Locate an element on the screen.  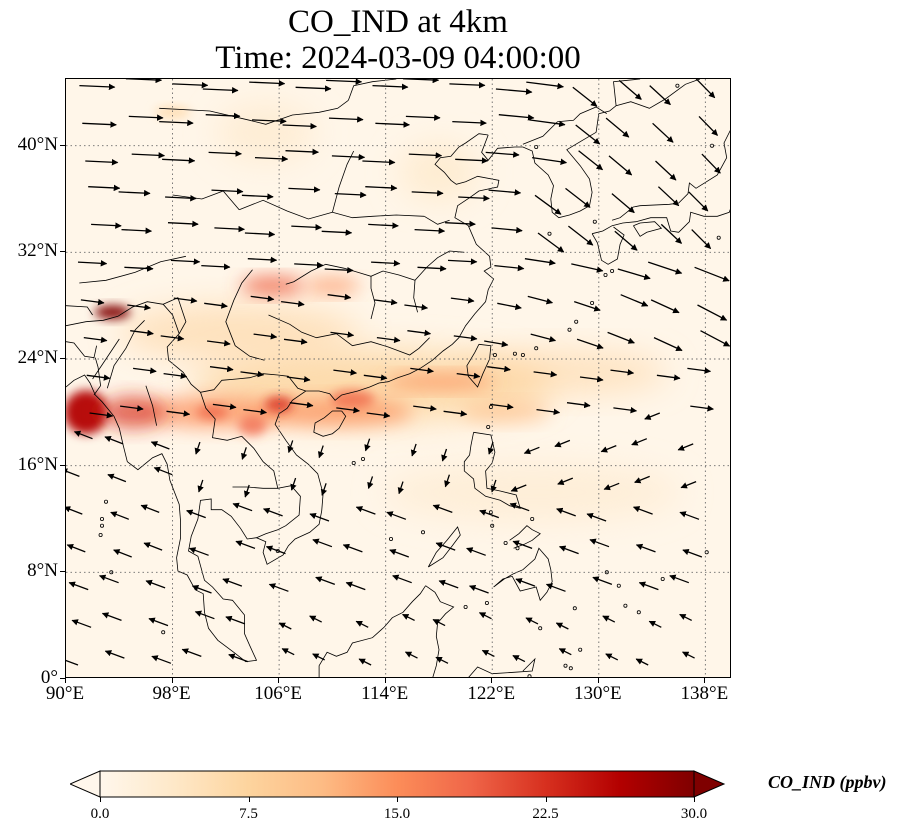
lat-tick-mark is located at coordinates (62, 145).